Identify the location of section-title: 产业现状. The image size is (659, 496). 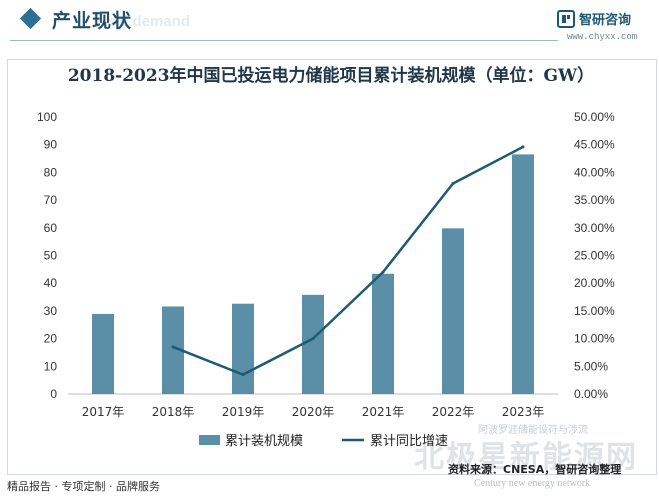
(92, 21).